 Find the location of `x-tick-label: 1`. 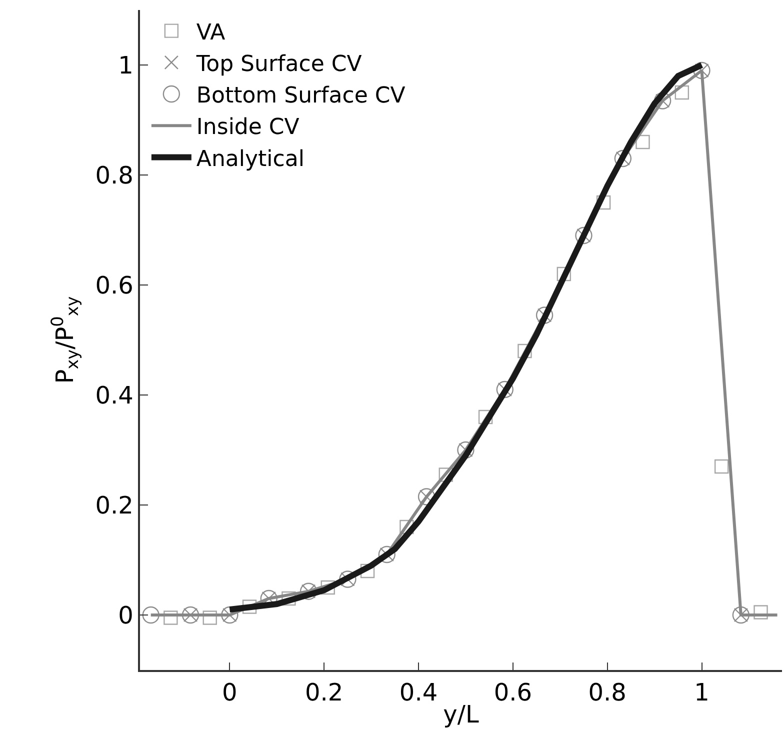

x-tick-label: 1 is located at coordinates (702, 692).